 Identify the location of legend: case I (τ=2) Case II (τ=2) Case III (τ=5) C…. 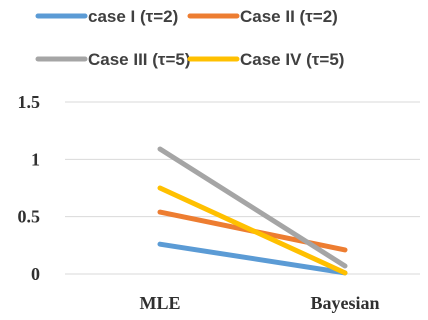
(189, 38).